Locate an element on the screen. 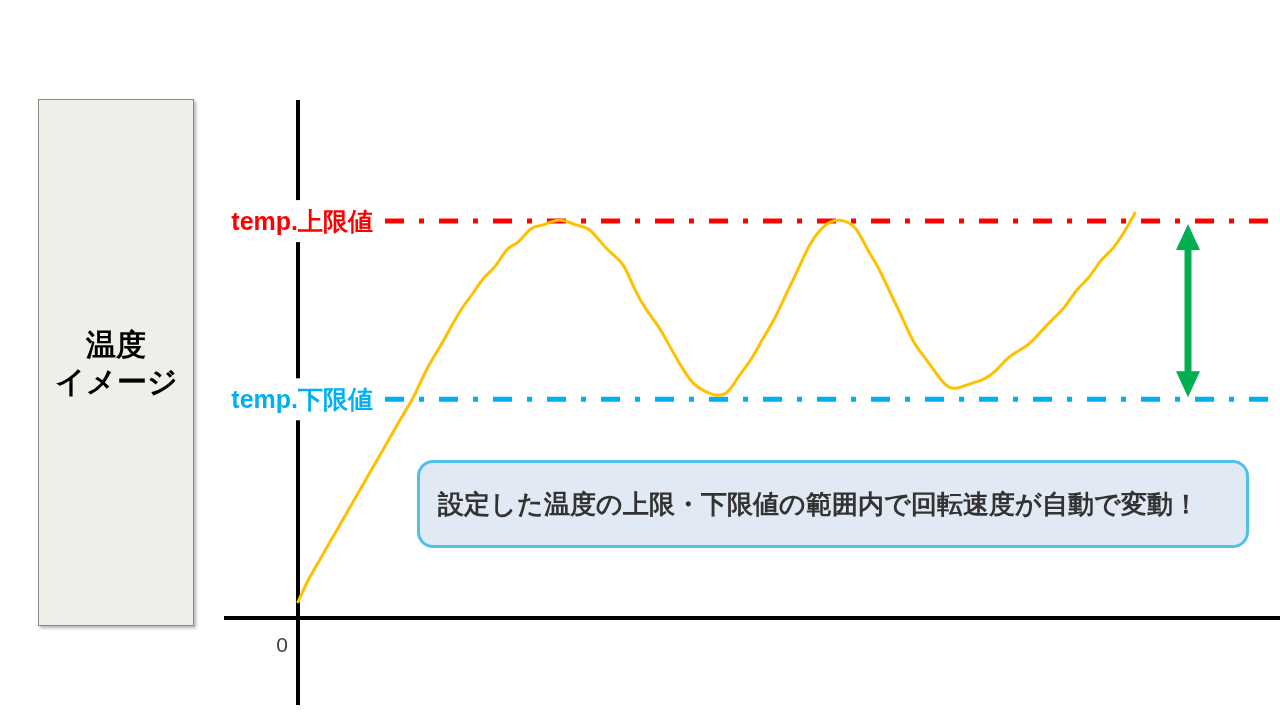 This screenshot has width=1280, height=720. y-axis-title: 温度イメージ is located at coordinates (116, 363).